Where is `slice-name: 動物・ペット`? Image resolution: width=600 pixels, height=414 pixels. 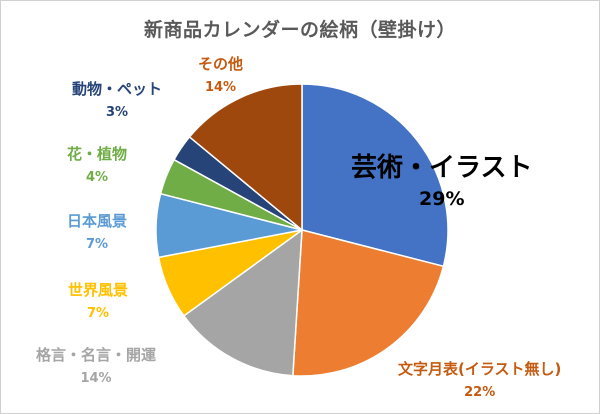 slice-name: 動物・ペット is located at coordinates (117, 89).